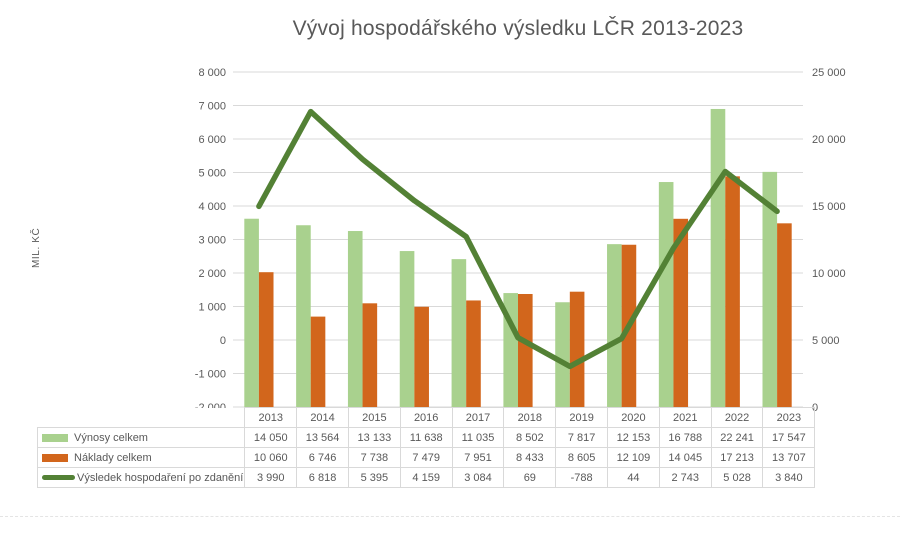 This screenshot has height=537, width=900. What do you see at coordinates (737, 437) in the screenshot?
I see `value-cell-0-2022: 22 241` at bounding box center [737, 437].